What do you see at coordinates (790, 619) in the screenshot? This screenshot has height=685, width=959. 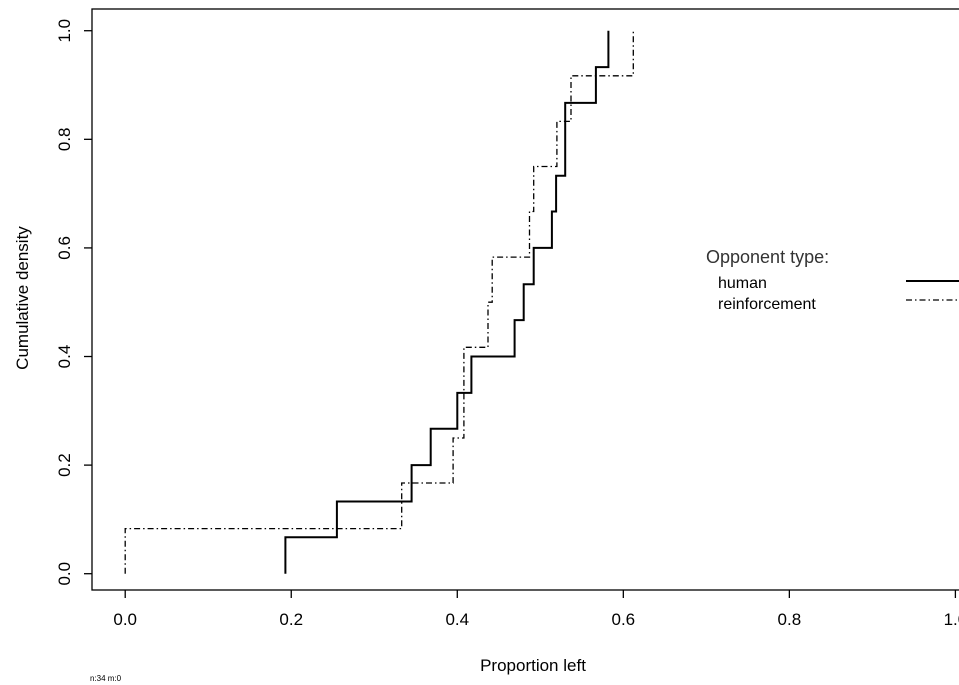 I see `x-tick-label: 0.8` at bounding box center [790, 619].